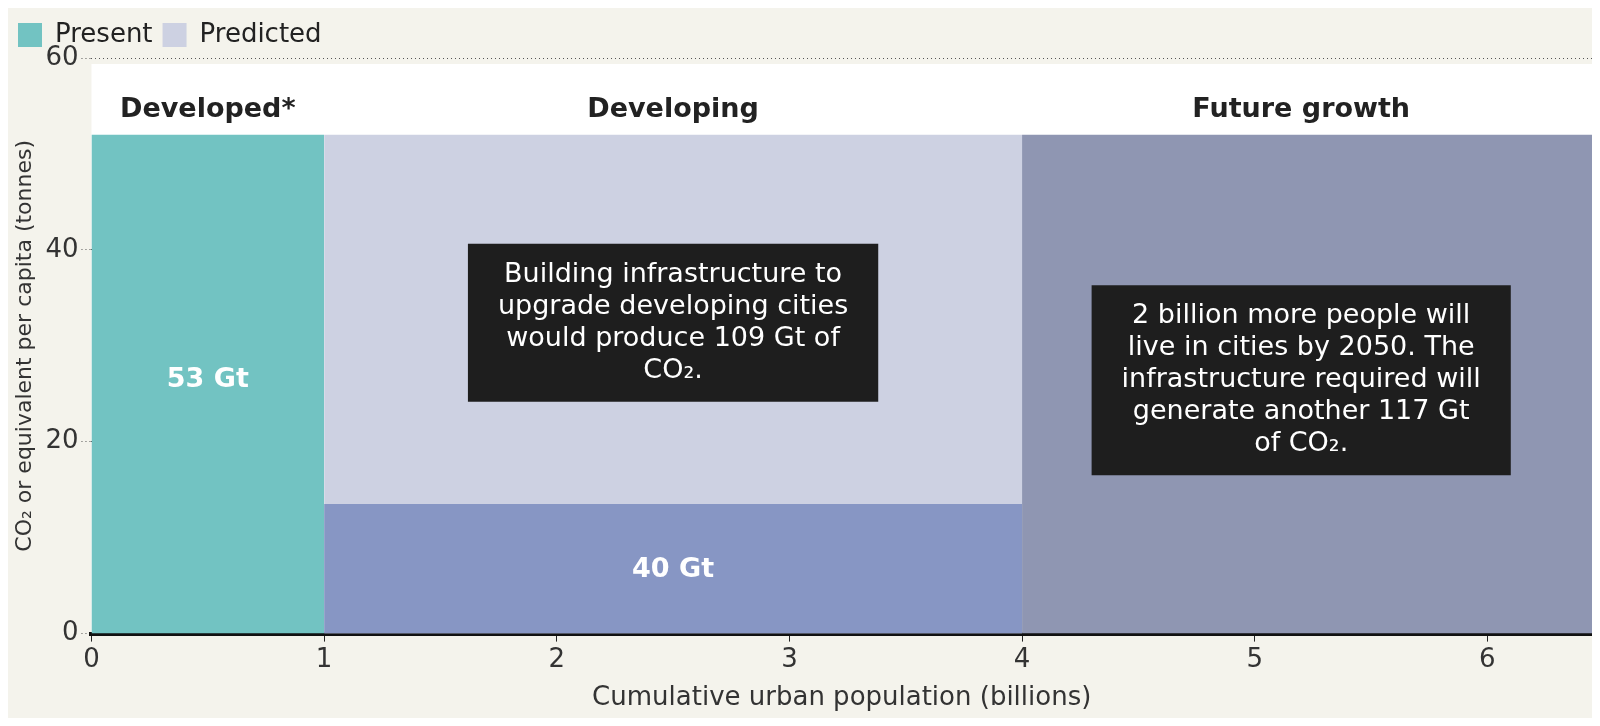 This screenshot has width=1600, height=726. I want to click on annotation: 40 Gt, so click(673, 568).